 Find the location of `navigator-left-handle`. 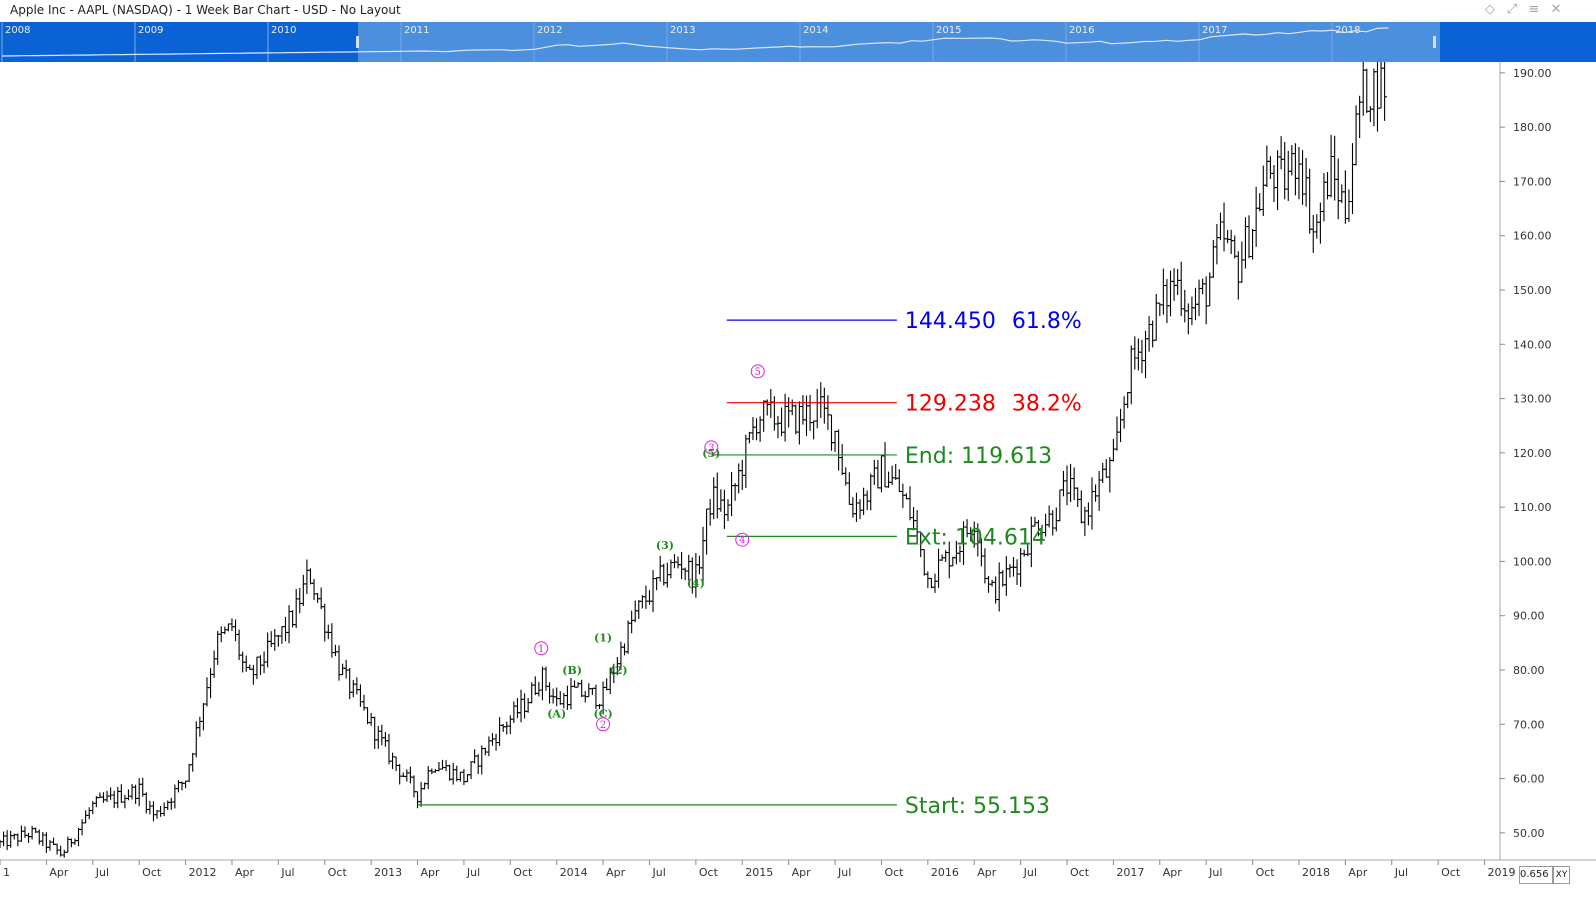

navigator-left-handle is located at coordinates (357, 42).